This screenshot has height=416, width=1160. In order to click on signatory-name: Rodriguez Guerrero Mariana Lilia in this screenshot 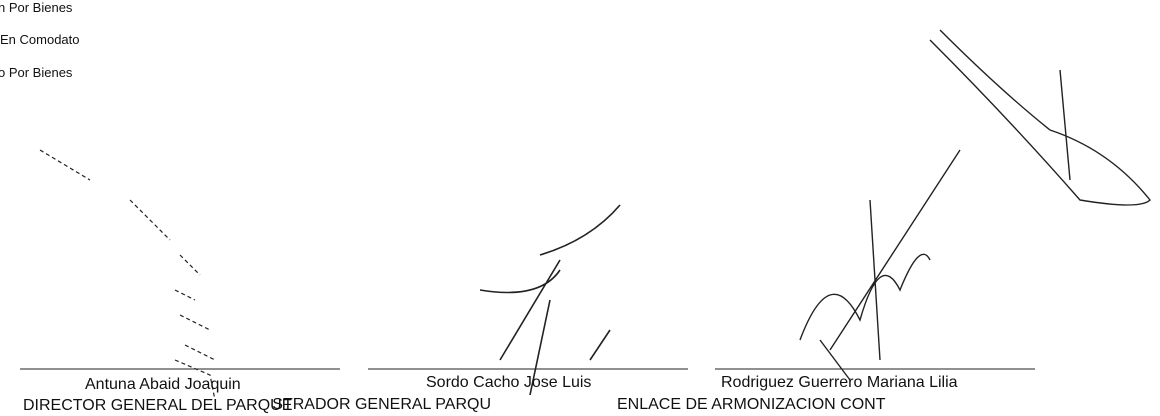, I will do `click(839, 382)`.